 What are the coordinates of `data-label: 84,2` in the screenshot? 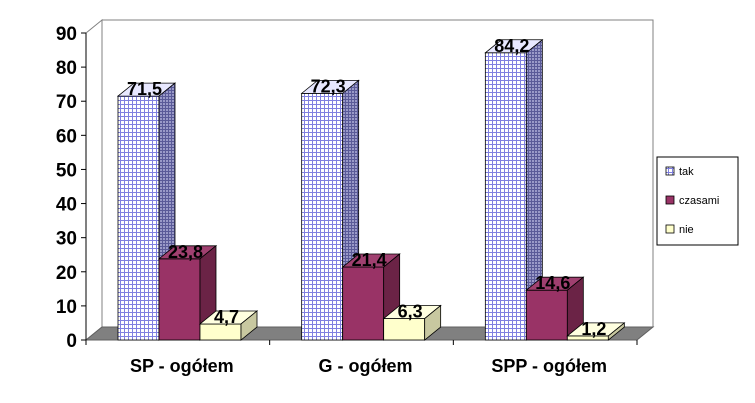 It's located at (511, 46).